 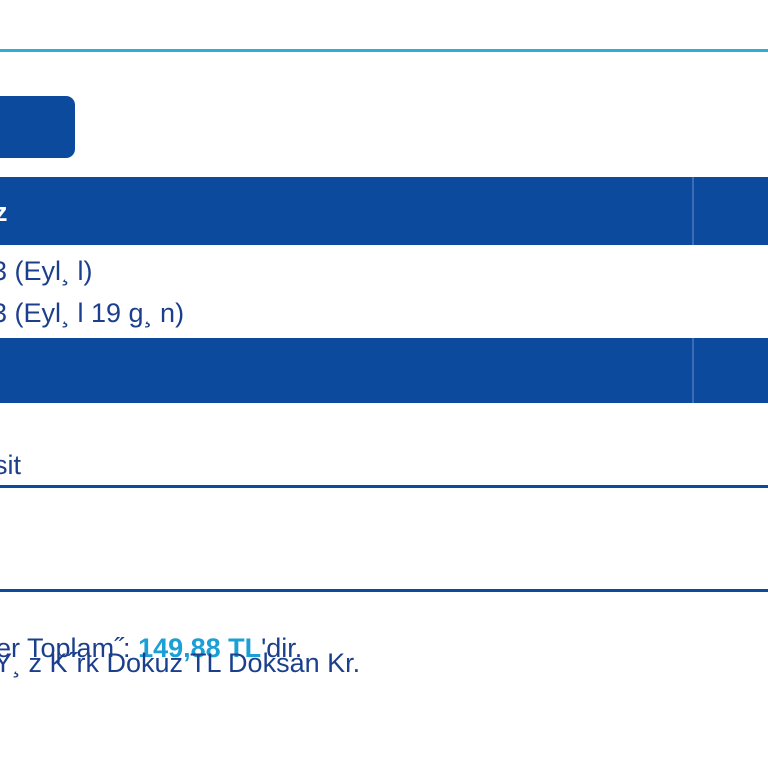 What do you see at coordinates (693, 370) in the screenshot?
I see `section-divider` at bounding box center [693, 370].